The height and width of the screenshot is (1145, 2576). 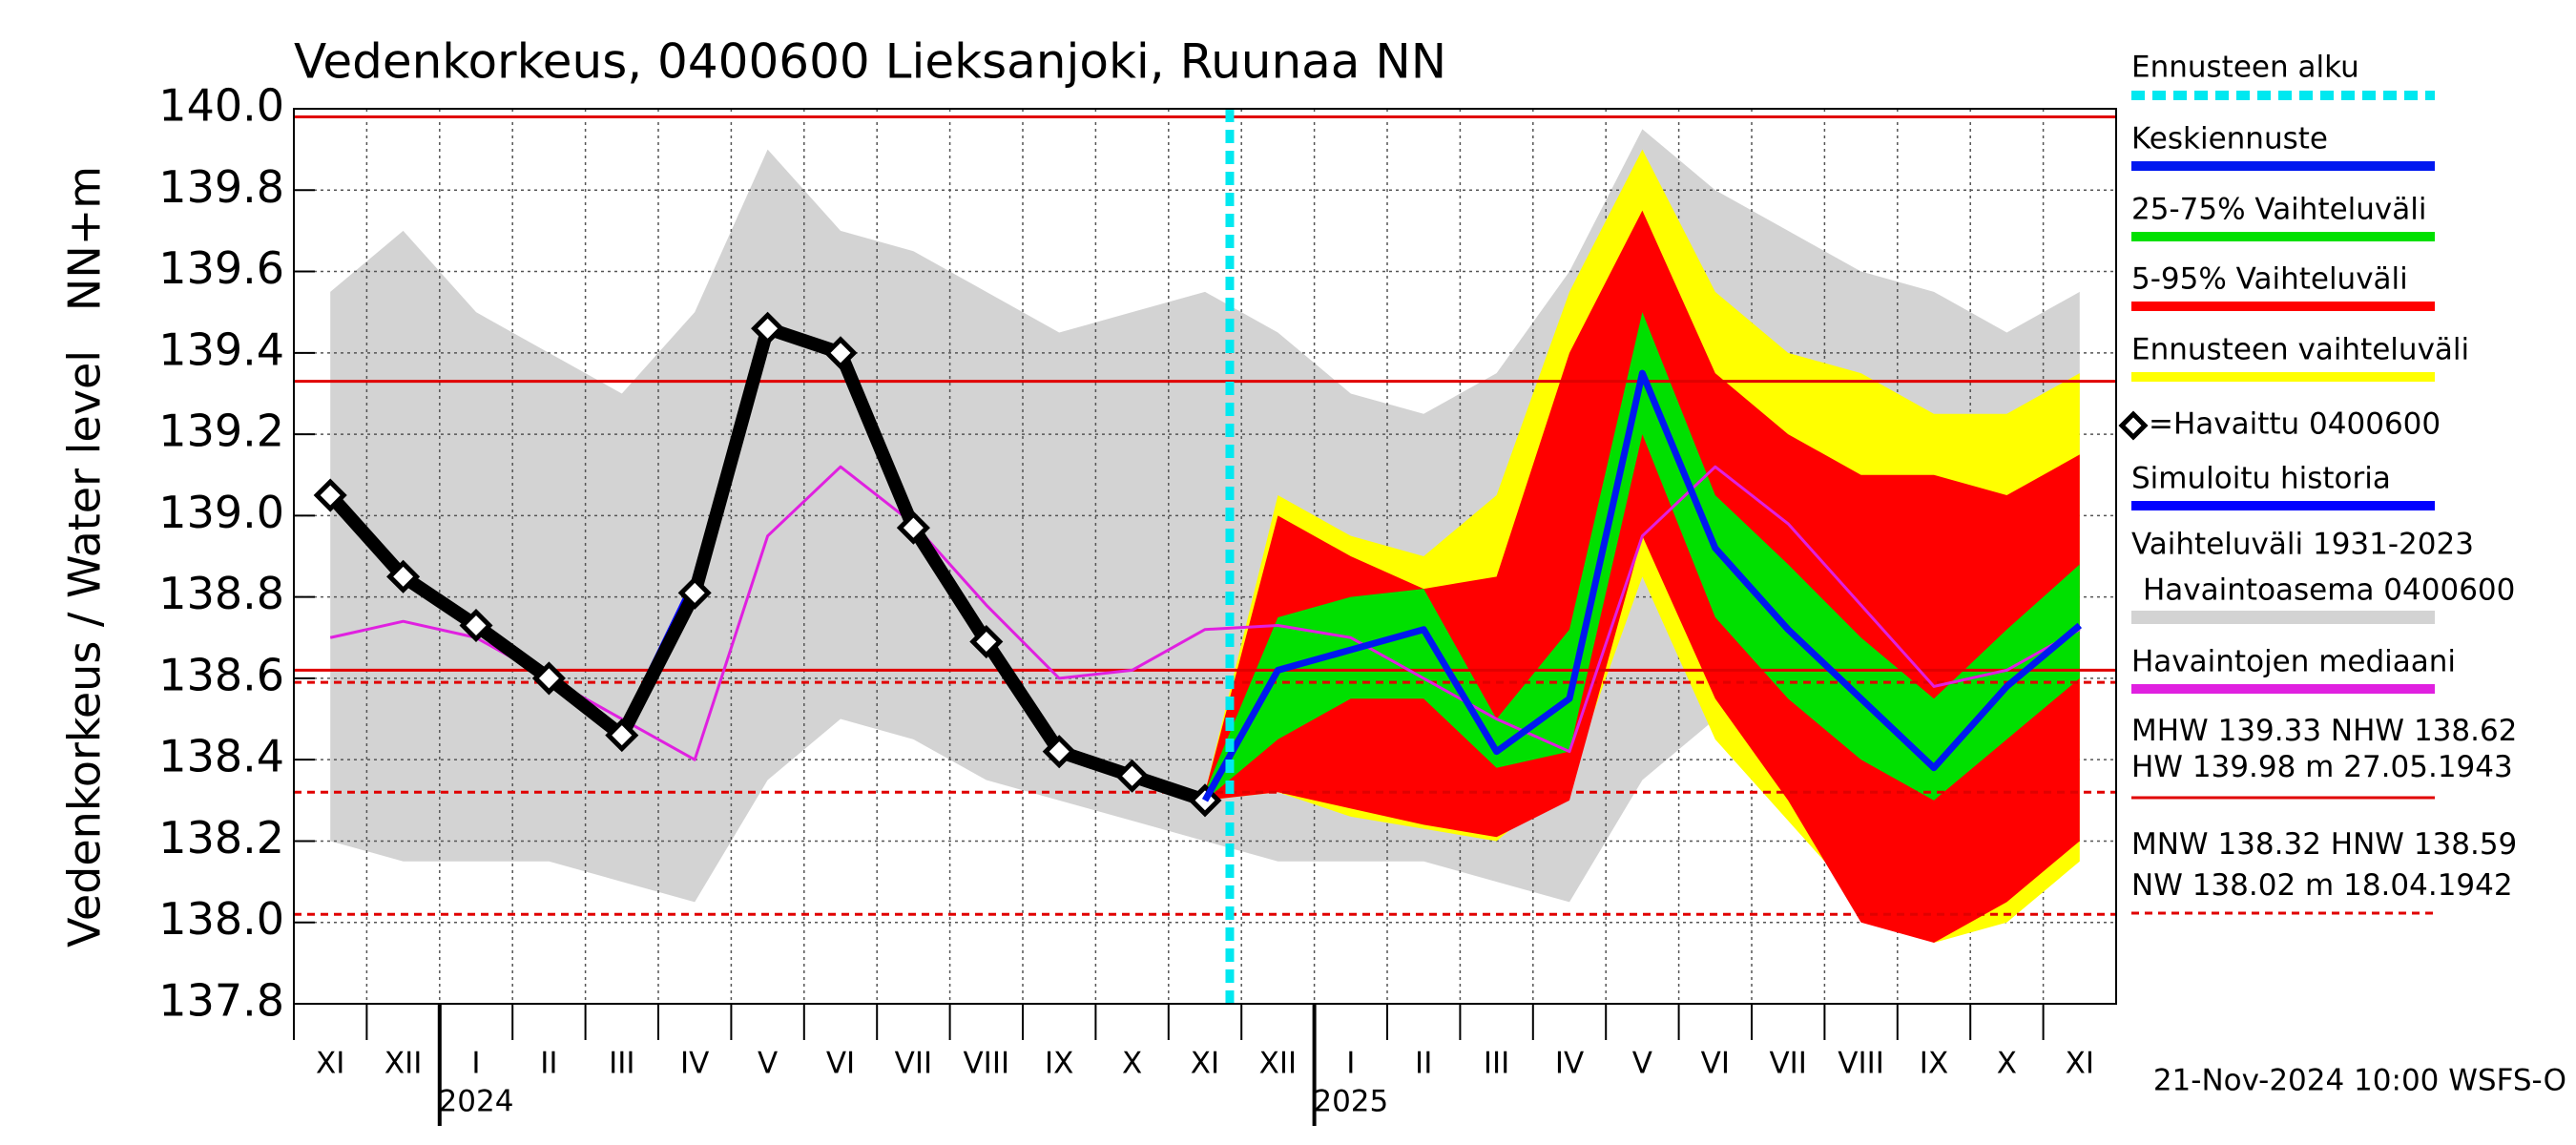 What do you see at coordinates (221, 1001) in the screenshot?
I see `y-tick-label: 137.8` at bounding box center [221, 1001].